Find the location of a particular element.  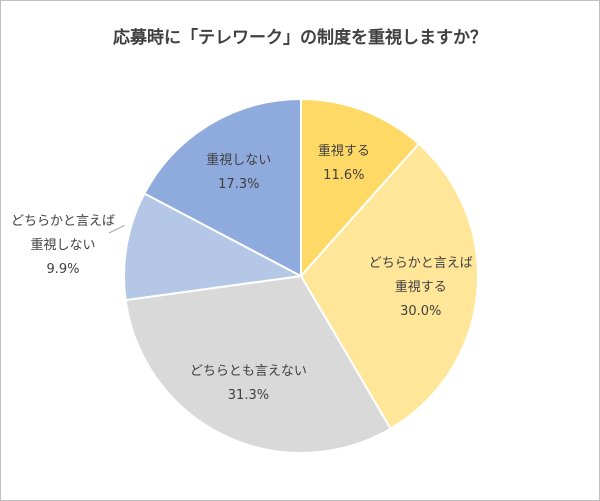

data-label: どちらかと言えば 重視する 30.0% is located at coordinates (421, 288).